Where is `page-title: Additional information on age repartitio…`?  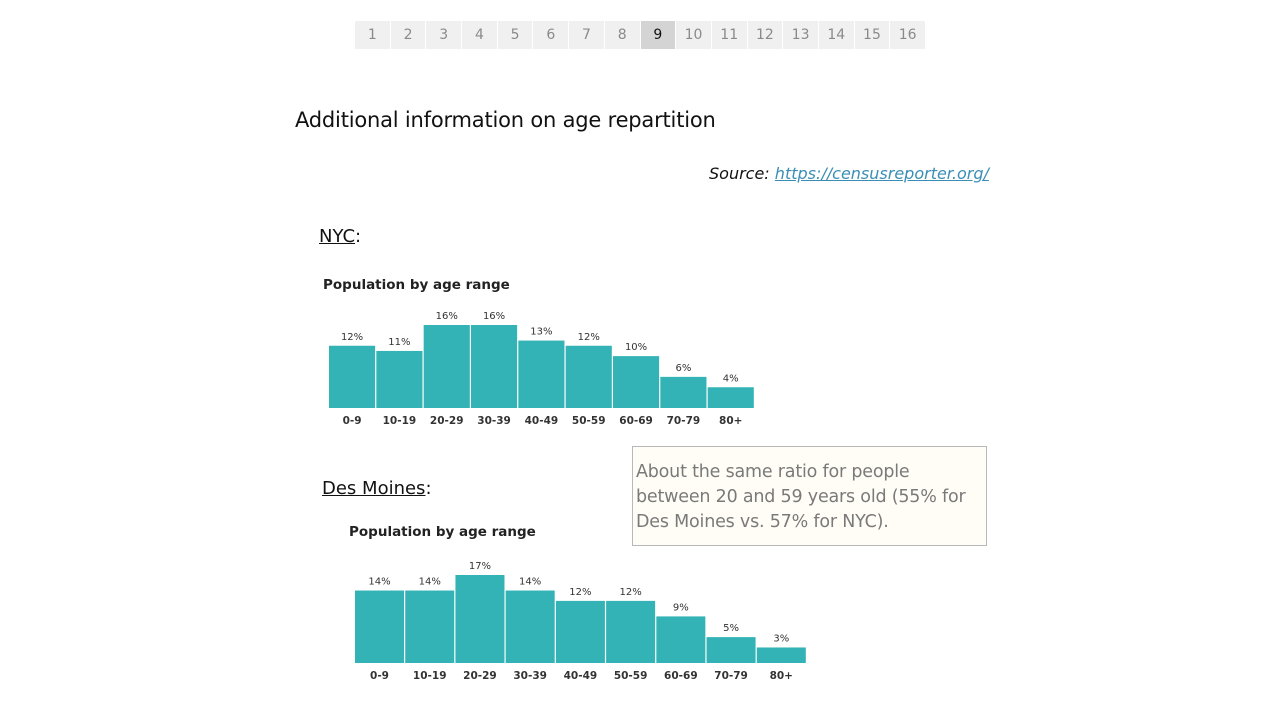 page-title: Additional information on age repartitio… is located at coordinates (505, 120).